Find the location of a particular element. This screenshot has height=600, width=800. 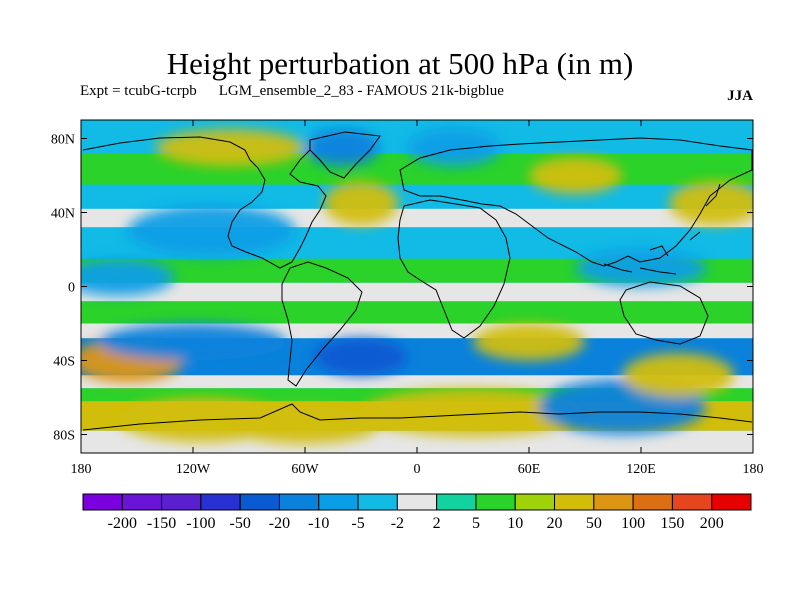

colorbar-label: 2 is located at coordinates (437, 523).